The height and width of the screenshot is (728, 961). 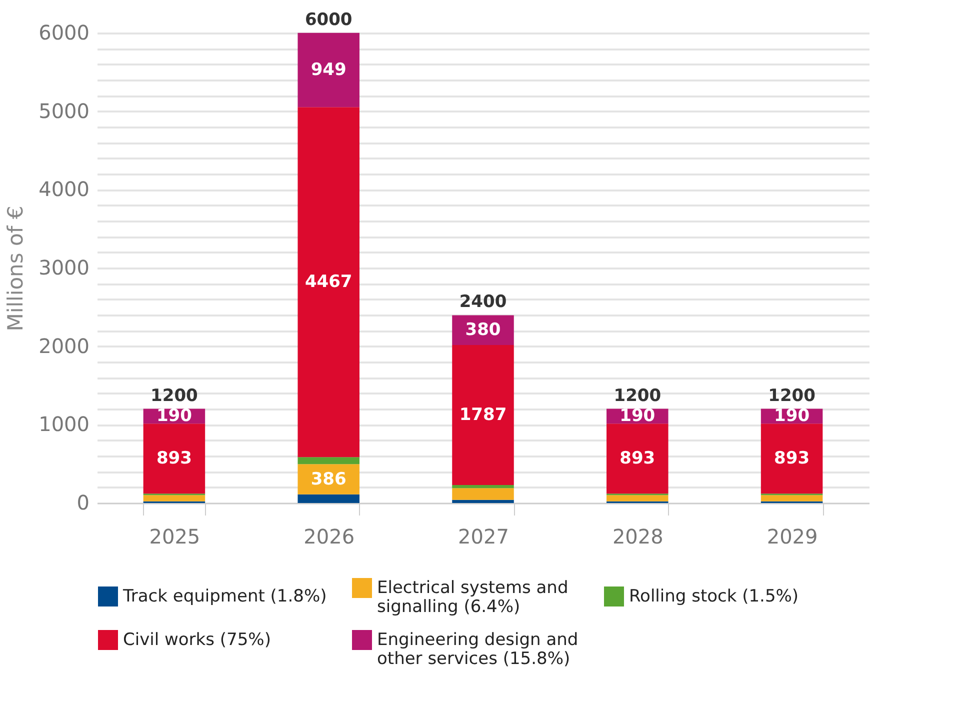 I want to click on x-tick-label: 2028, so click(x=638, y=536).